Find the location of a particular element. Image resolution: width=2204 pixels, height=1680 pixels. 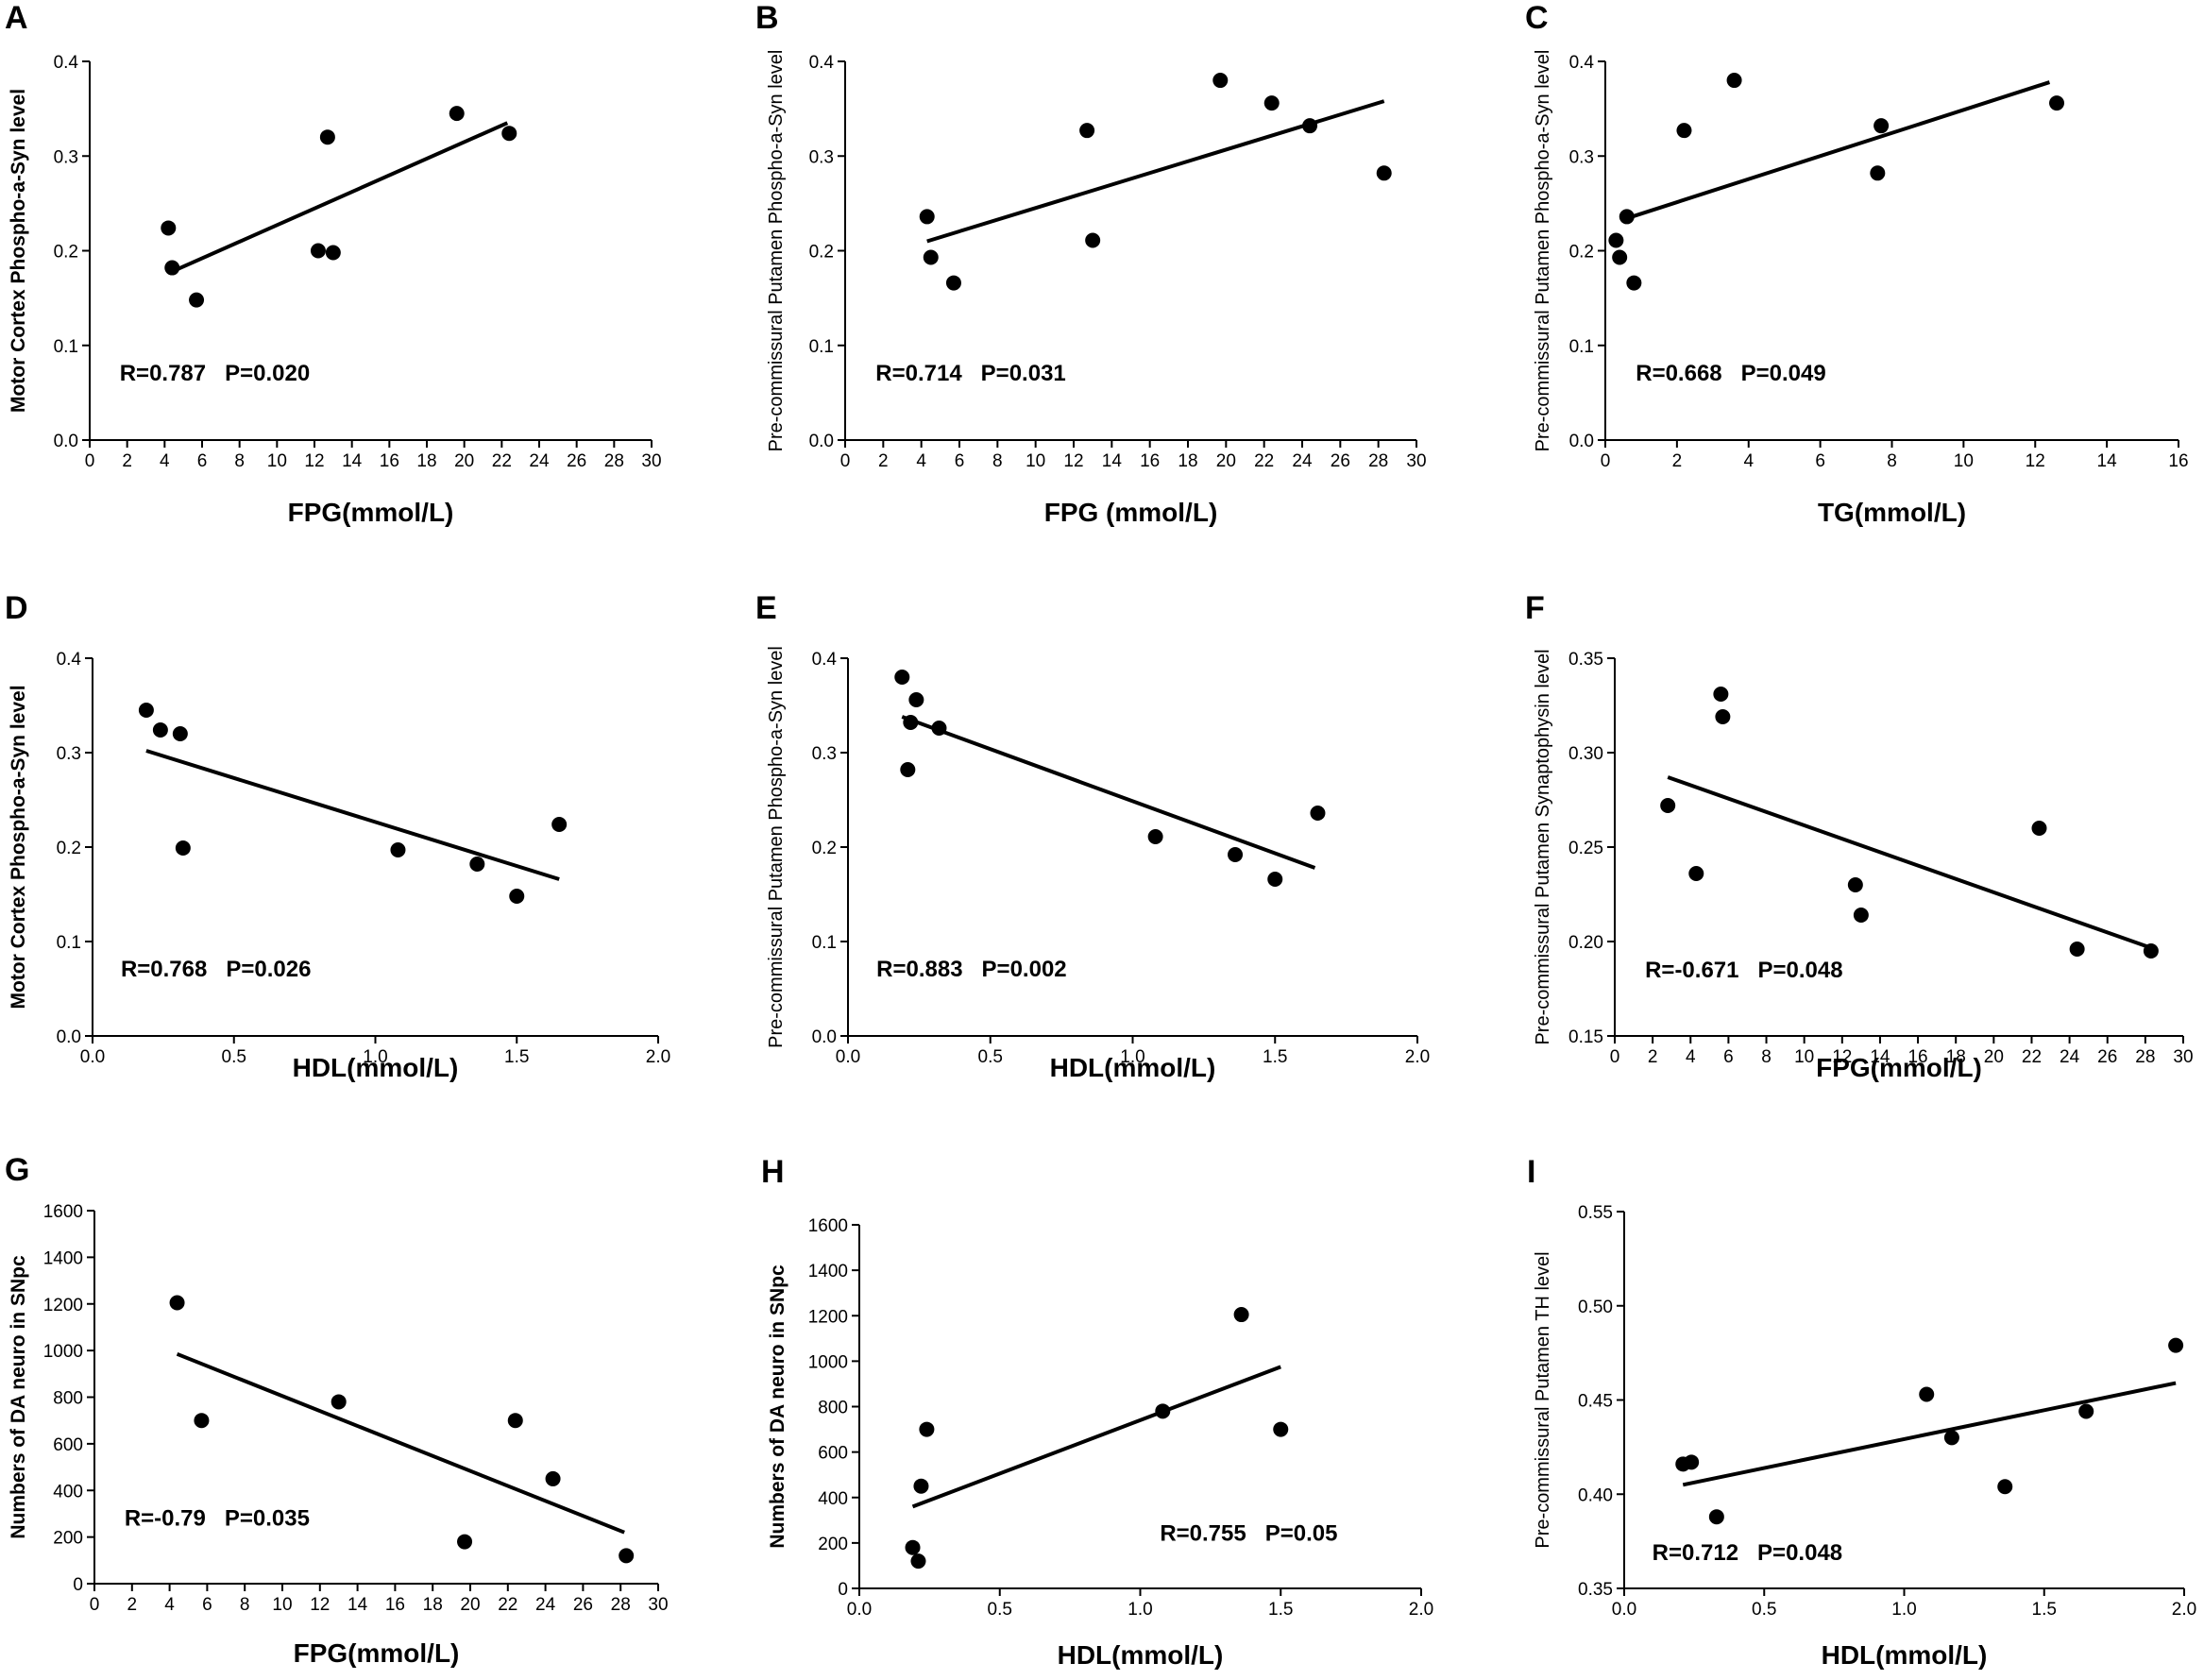

x-tick-label: 1.5 is located at coordinates (1281, 1610).